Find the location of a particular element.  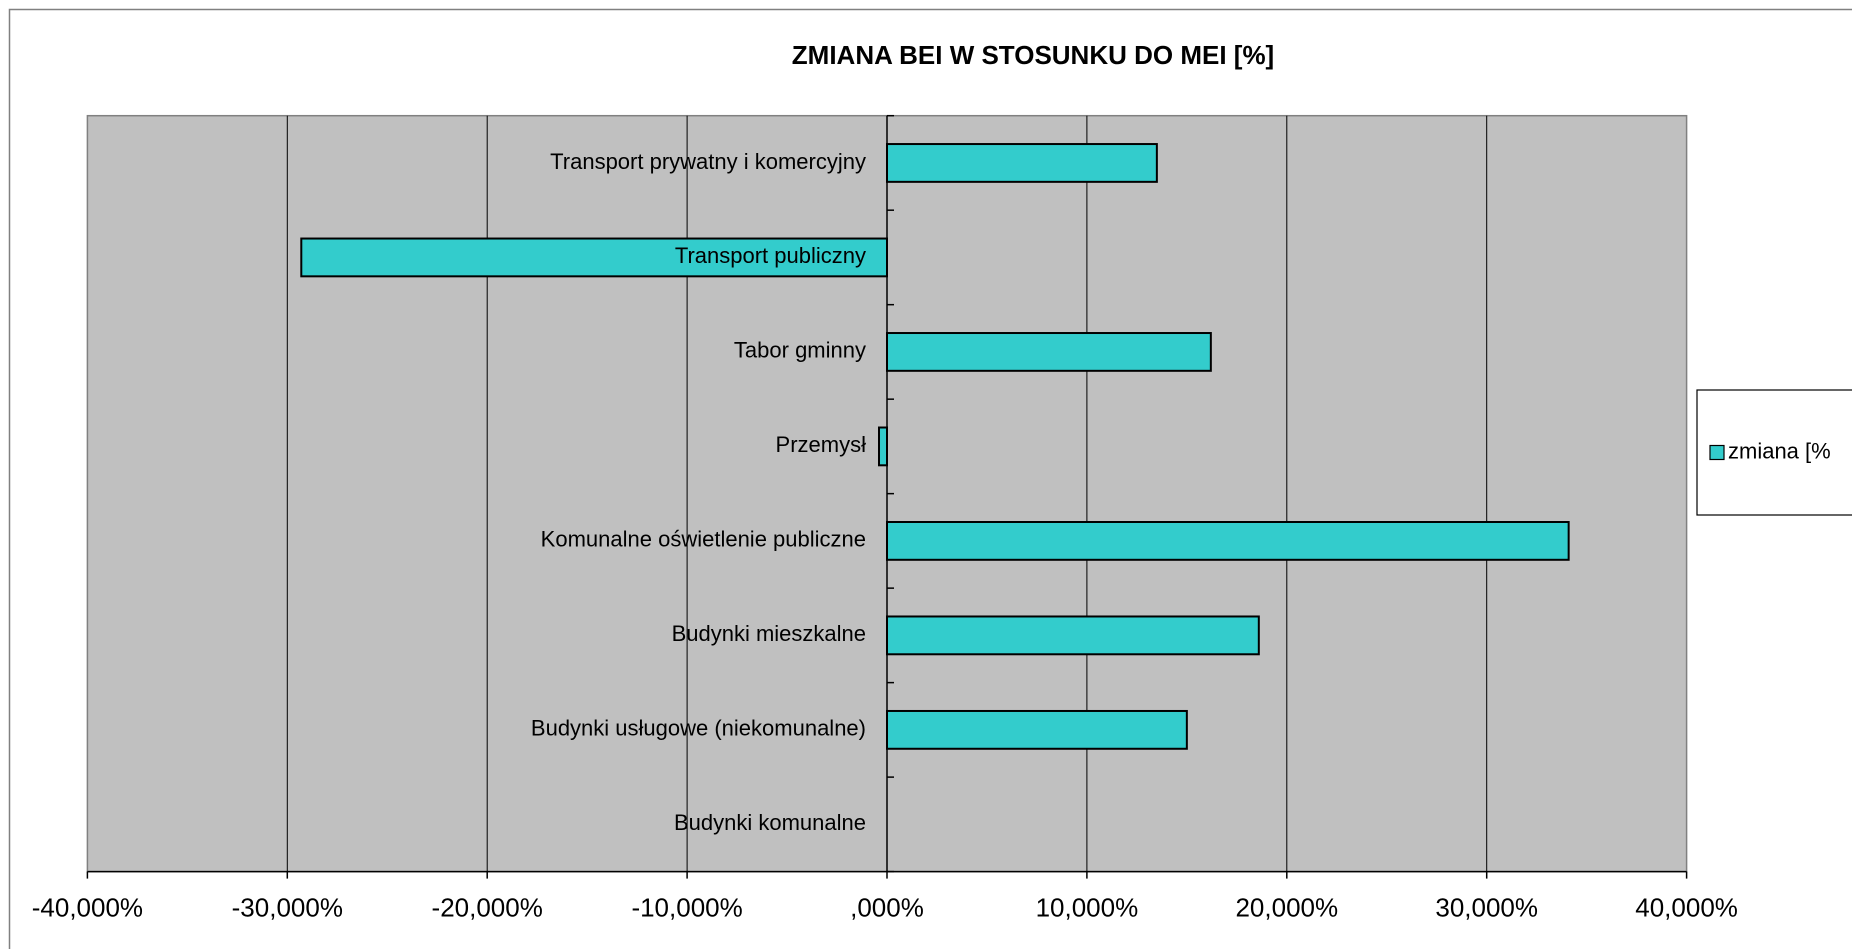

x-tick-label: -10,000% is located at coordinates (686, 907).